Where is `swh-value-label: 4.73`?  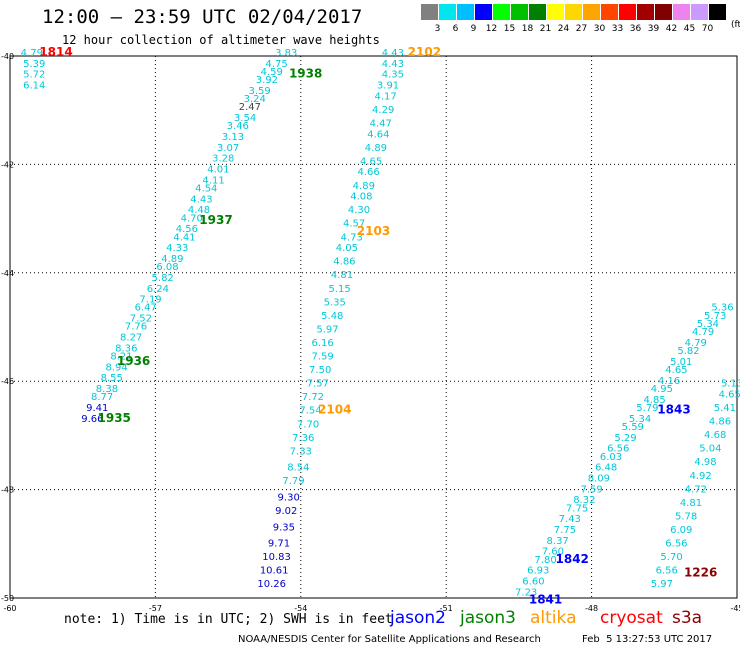 swh-value-label: 4.73 is located at coordinates (352, 237).